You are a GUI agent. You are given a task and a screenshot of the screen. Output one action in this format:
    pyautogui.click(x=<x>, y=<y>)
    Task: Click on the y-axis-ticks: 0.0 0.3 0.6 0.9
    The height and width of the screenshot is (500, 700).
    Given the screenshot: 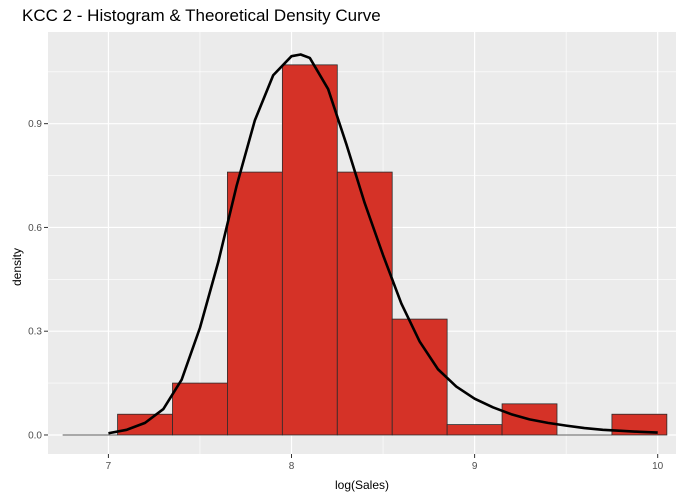 What is the action you would take?
    pyautogui.click(x=38, y=280)
    